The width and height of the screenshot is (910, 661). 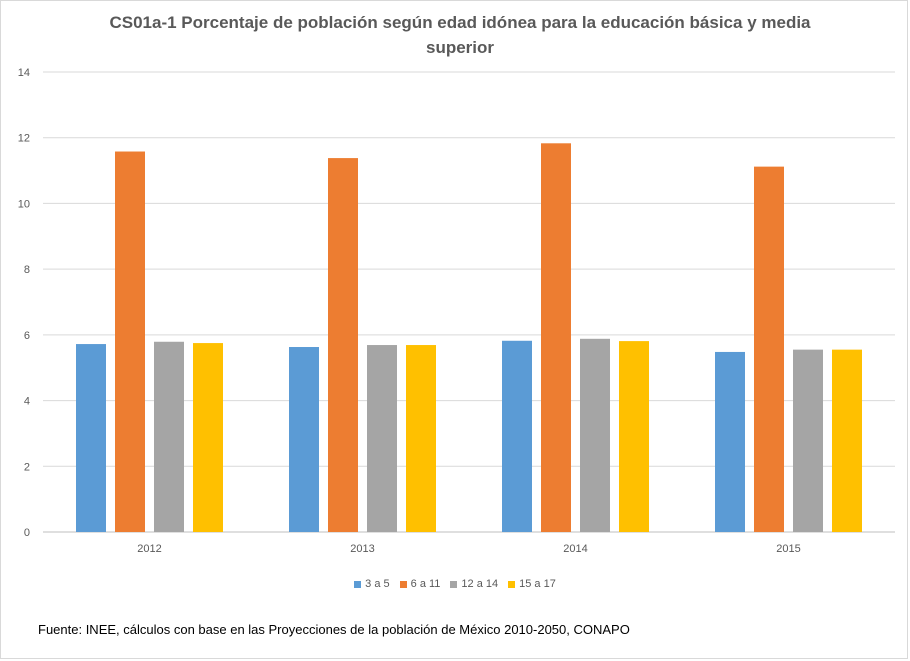 I want to click on y-tick-label: 4, so click(x=27, y=402).